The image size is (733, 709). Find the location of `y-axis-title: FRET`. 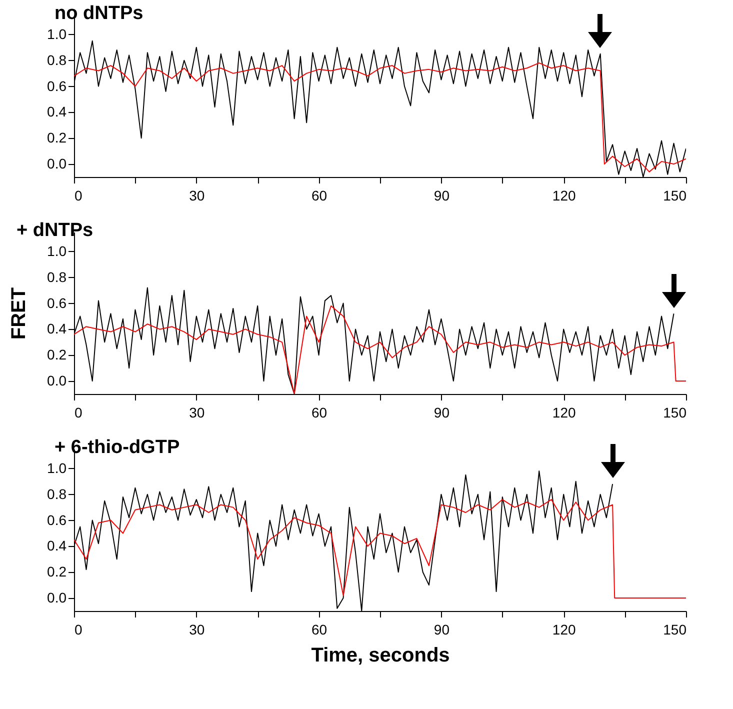

y-axis-title: FRET is located at coordinates (19, 313).